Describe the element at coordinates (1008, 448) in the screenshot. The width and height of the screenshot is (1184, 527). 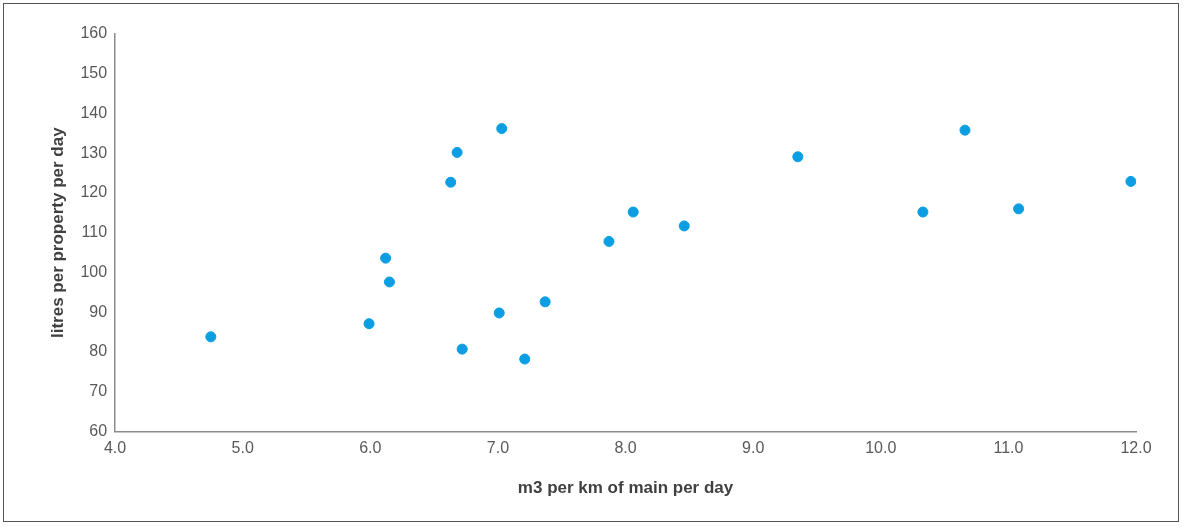
I see `x-tick-label: 11.0` at that location.